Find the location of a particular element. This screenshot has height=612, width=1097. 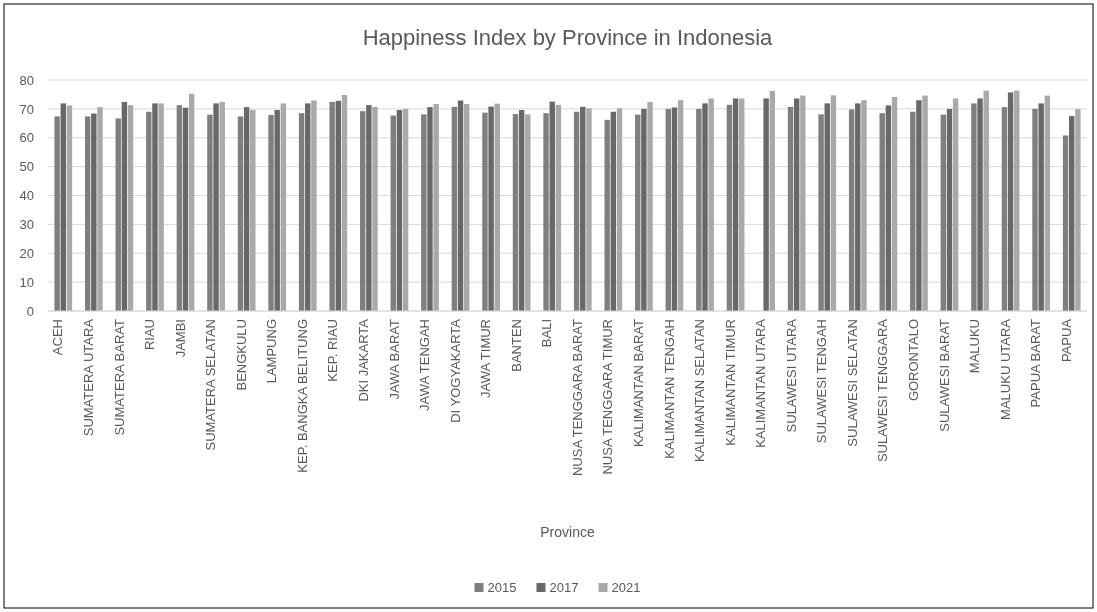

x-tick-label: LAMPUNG is located at coordinates (272, 351).